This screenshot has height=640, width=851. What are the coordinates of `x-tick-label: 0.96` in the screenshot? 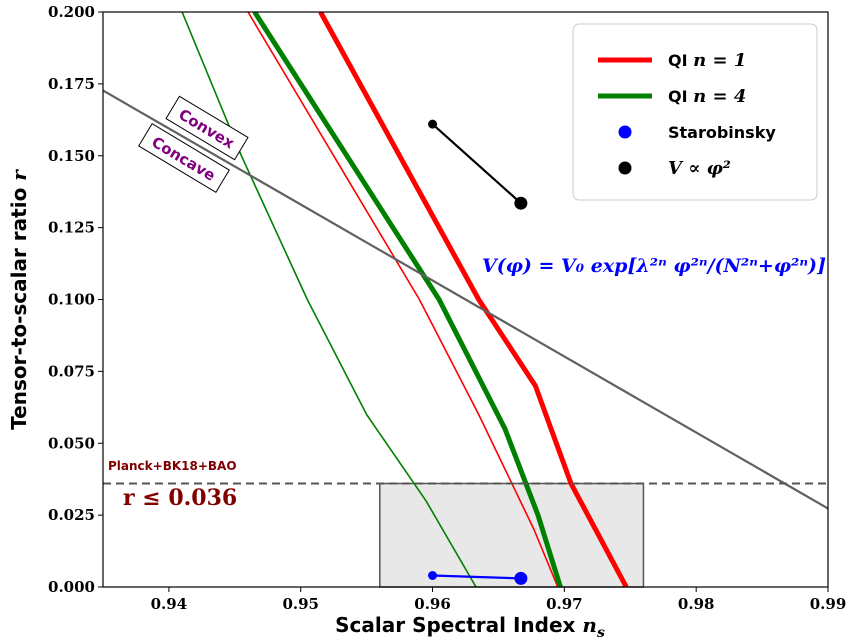 It's located at (432, 604).